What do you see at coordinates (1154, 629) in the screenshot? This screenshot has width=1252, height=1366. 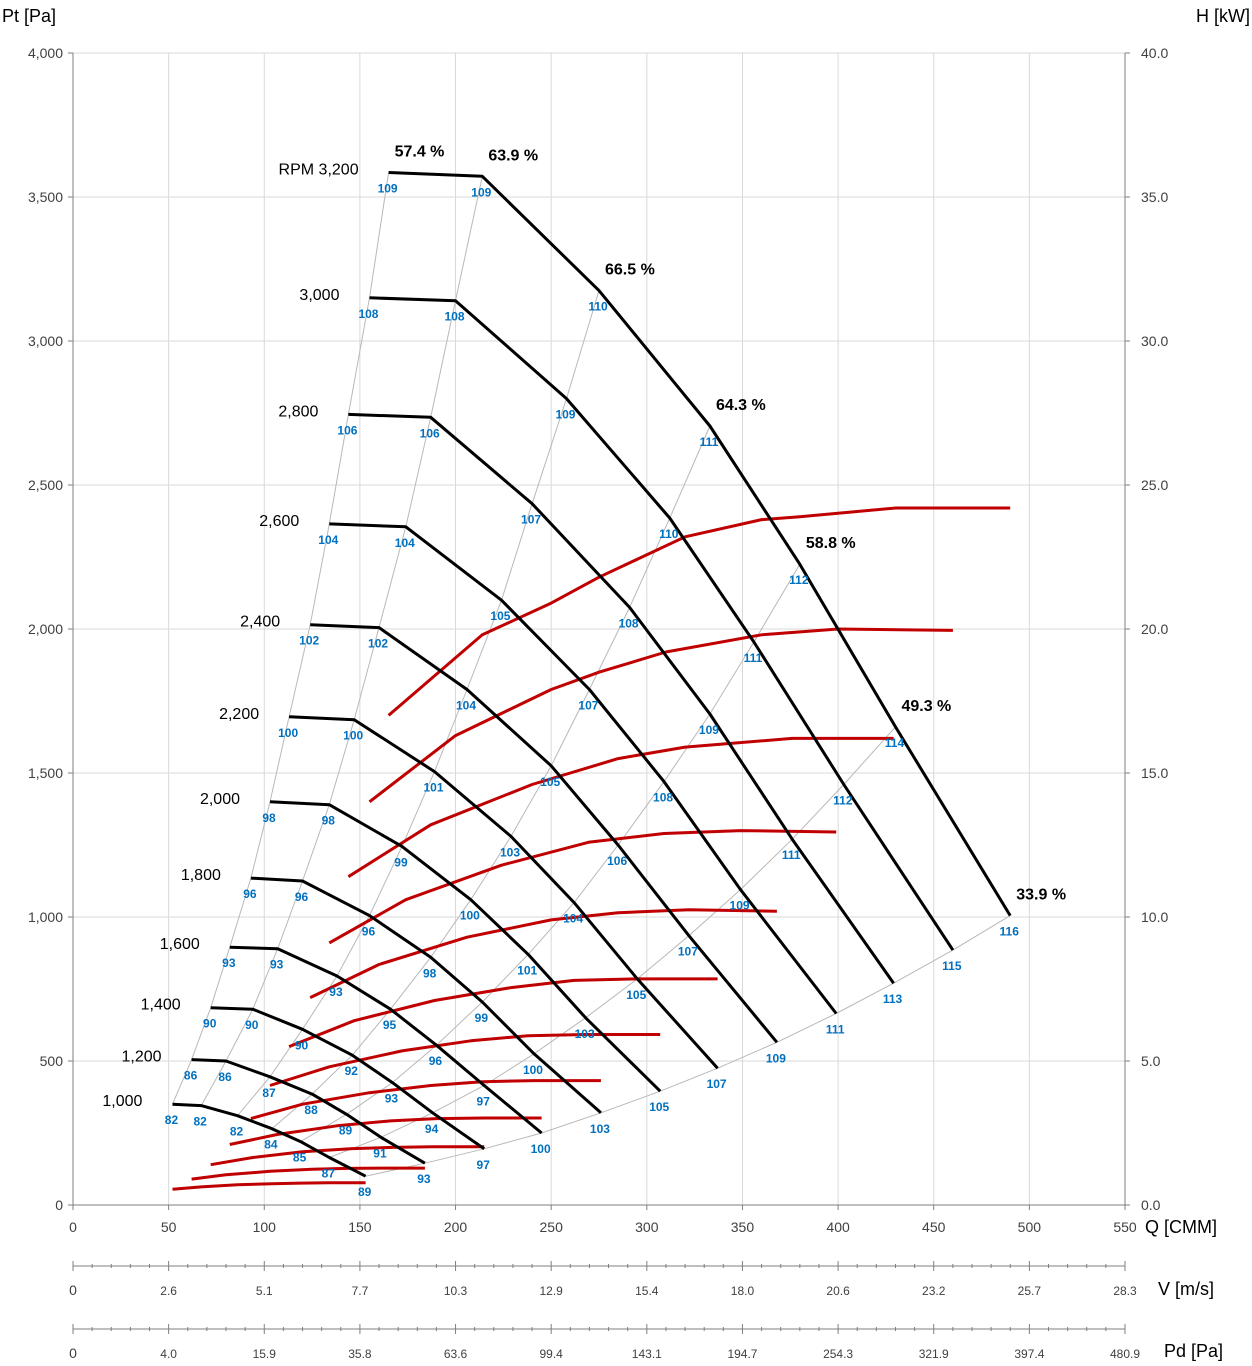 I see `y-right-tick-label: 20.0` at bounding box center [1154, 629].